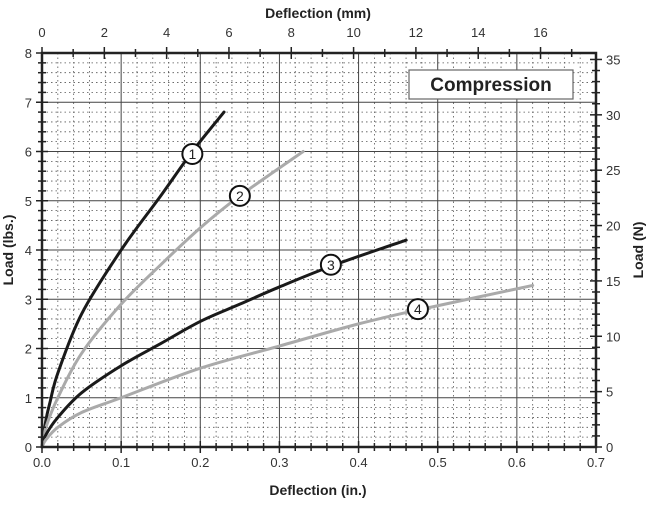 This screenshot has width=650, height=506. What do you see at coordinates (8, 250) in the screenshot?
I see `y-axis-label: Load (lbs.)` at bounding box center [8, 250].